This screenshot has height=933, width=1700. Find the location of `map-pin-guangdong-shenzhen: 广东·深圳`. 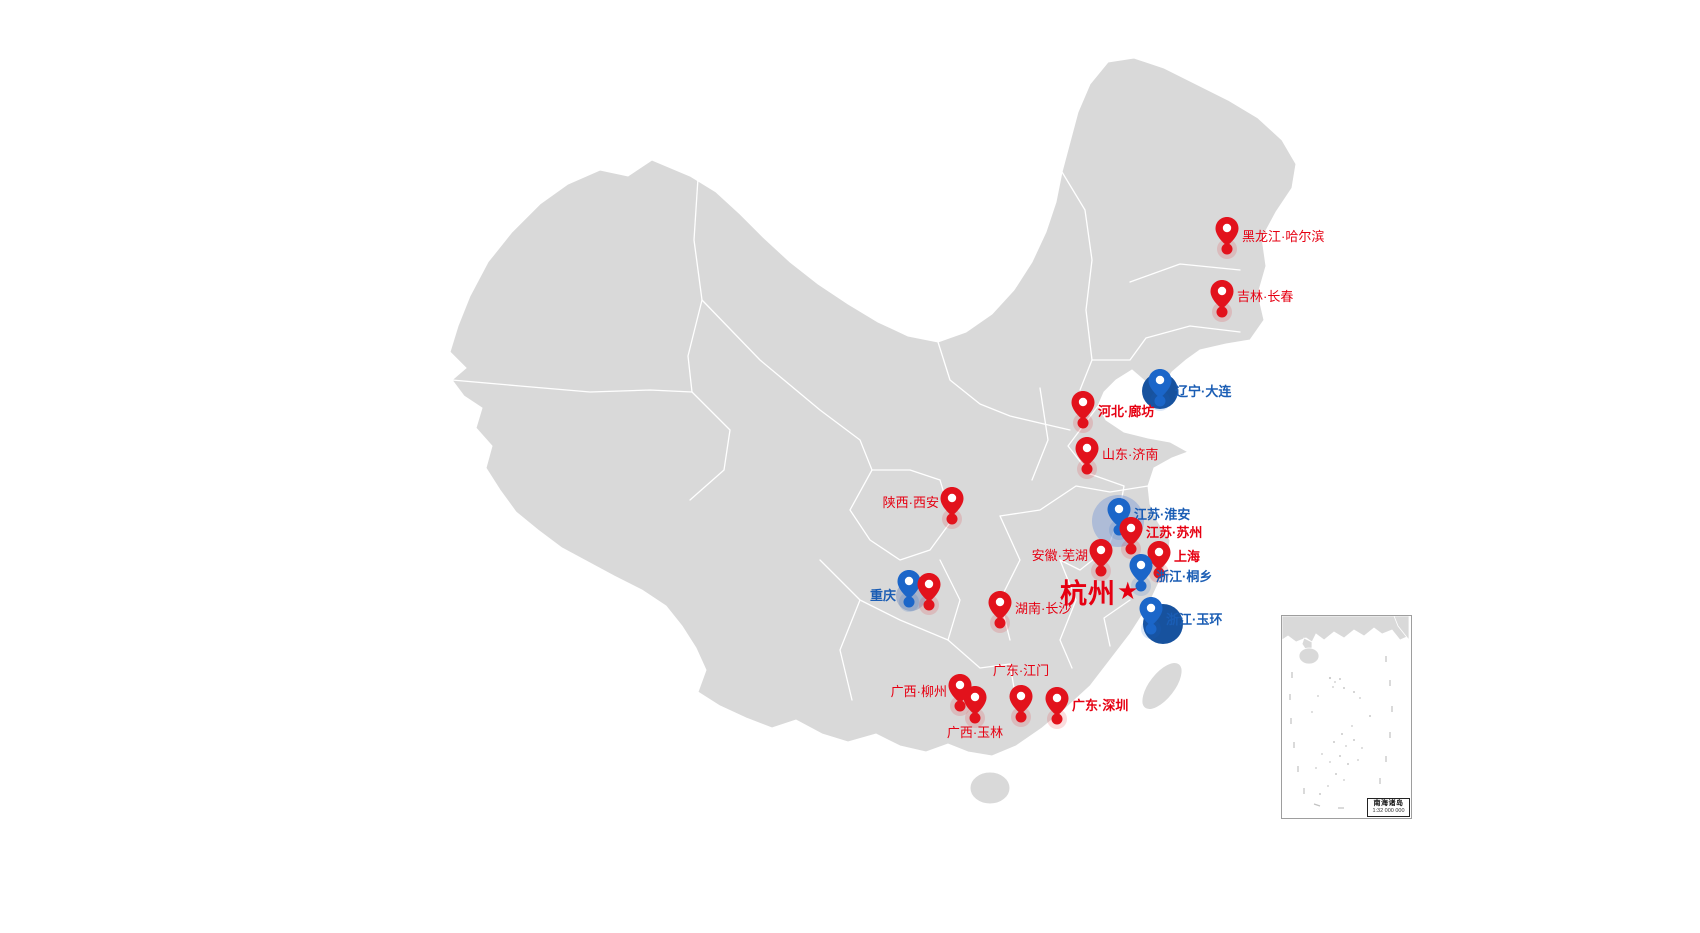

map-pin-guangdong-shenzhen: 广东·深圳 is located at coordinates (1083, 708).